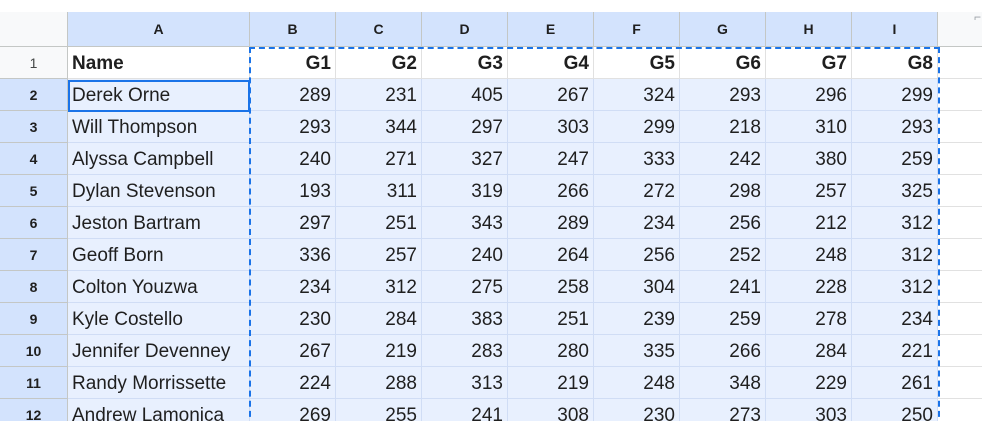 Image resolution: width=982 pixels, height=421 pixels. Describe the element at coordinates (379, 29) in the screenshot. I see `column-header-c: C` at that location.